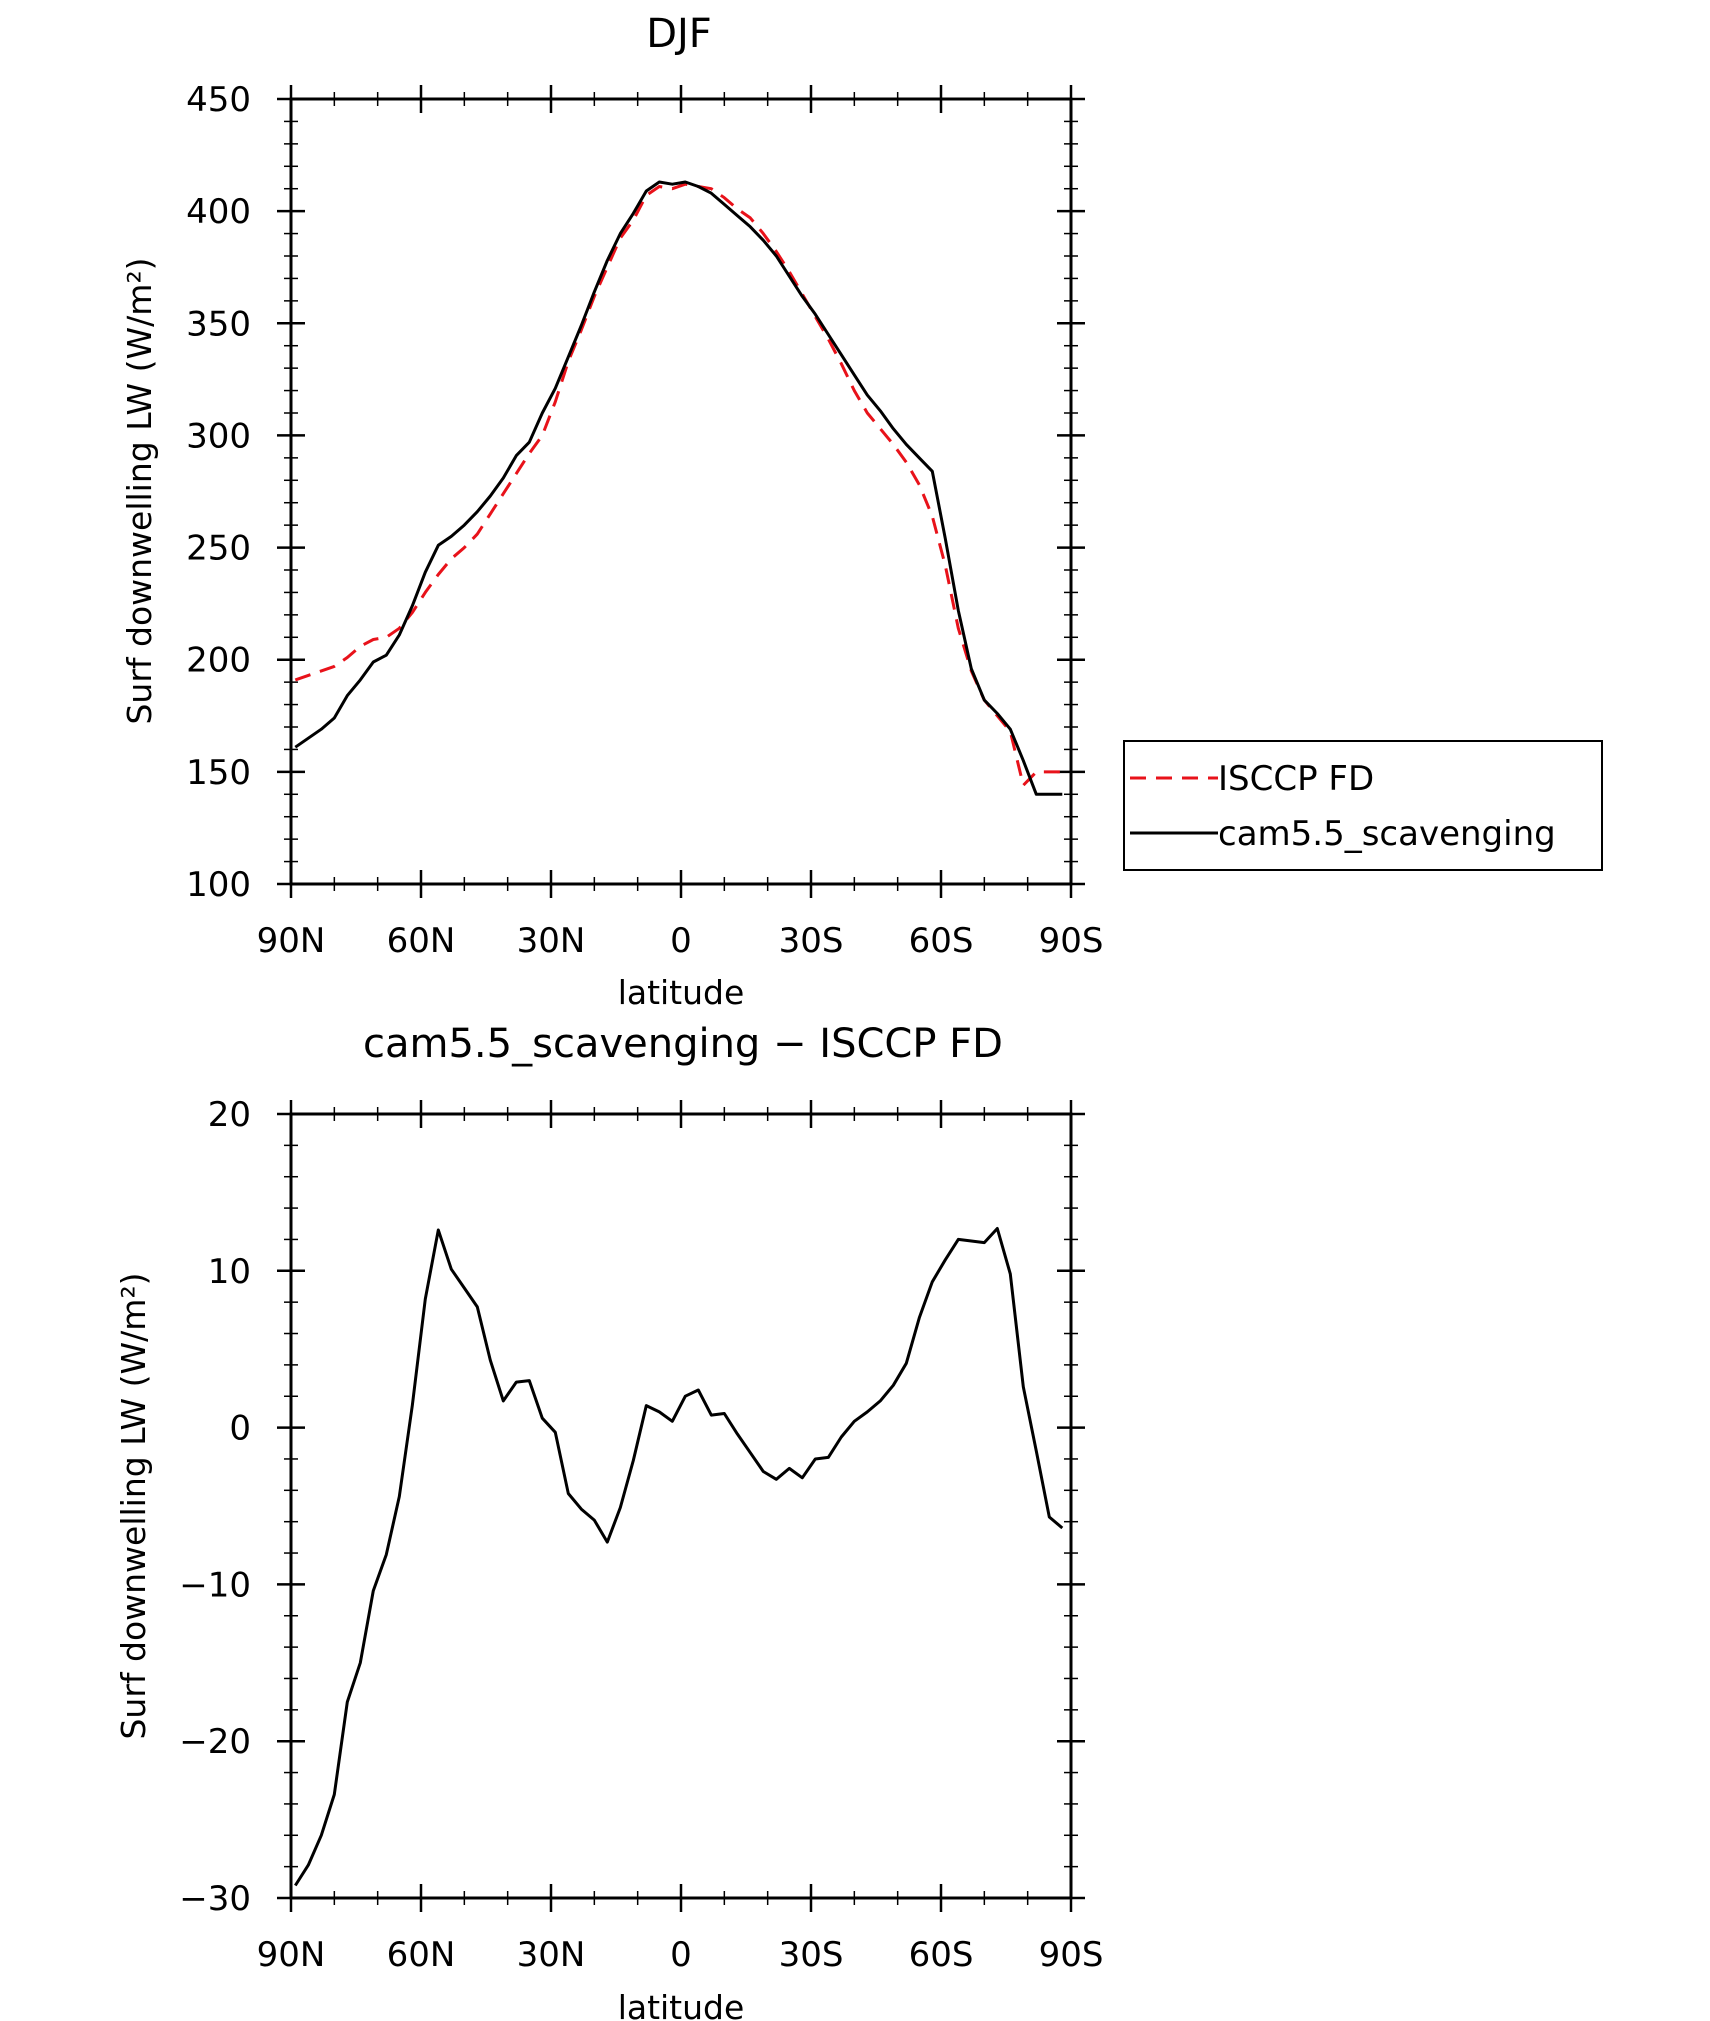  I want to click on legend-box, so click(1363, 805).